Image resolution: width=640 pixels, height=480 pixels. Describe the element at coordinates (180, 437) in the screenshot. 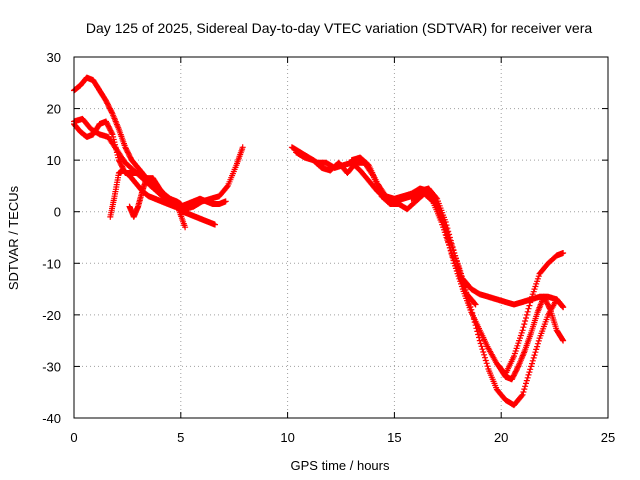

I see `x-tick-label: 5` at that location.